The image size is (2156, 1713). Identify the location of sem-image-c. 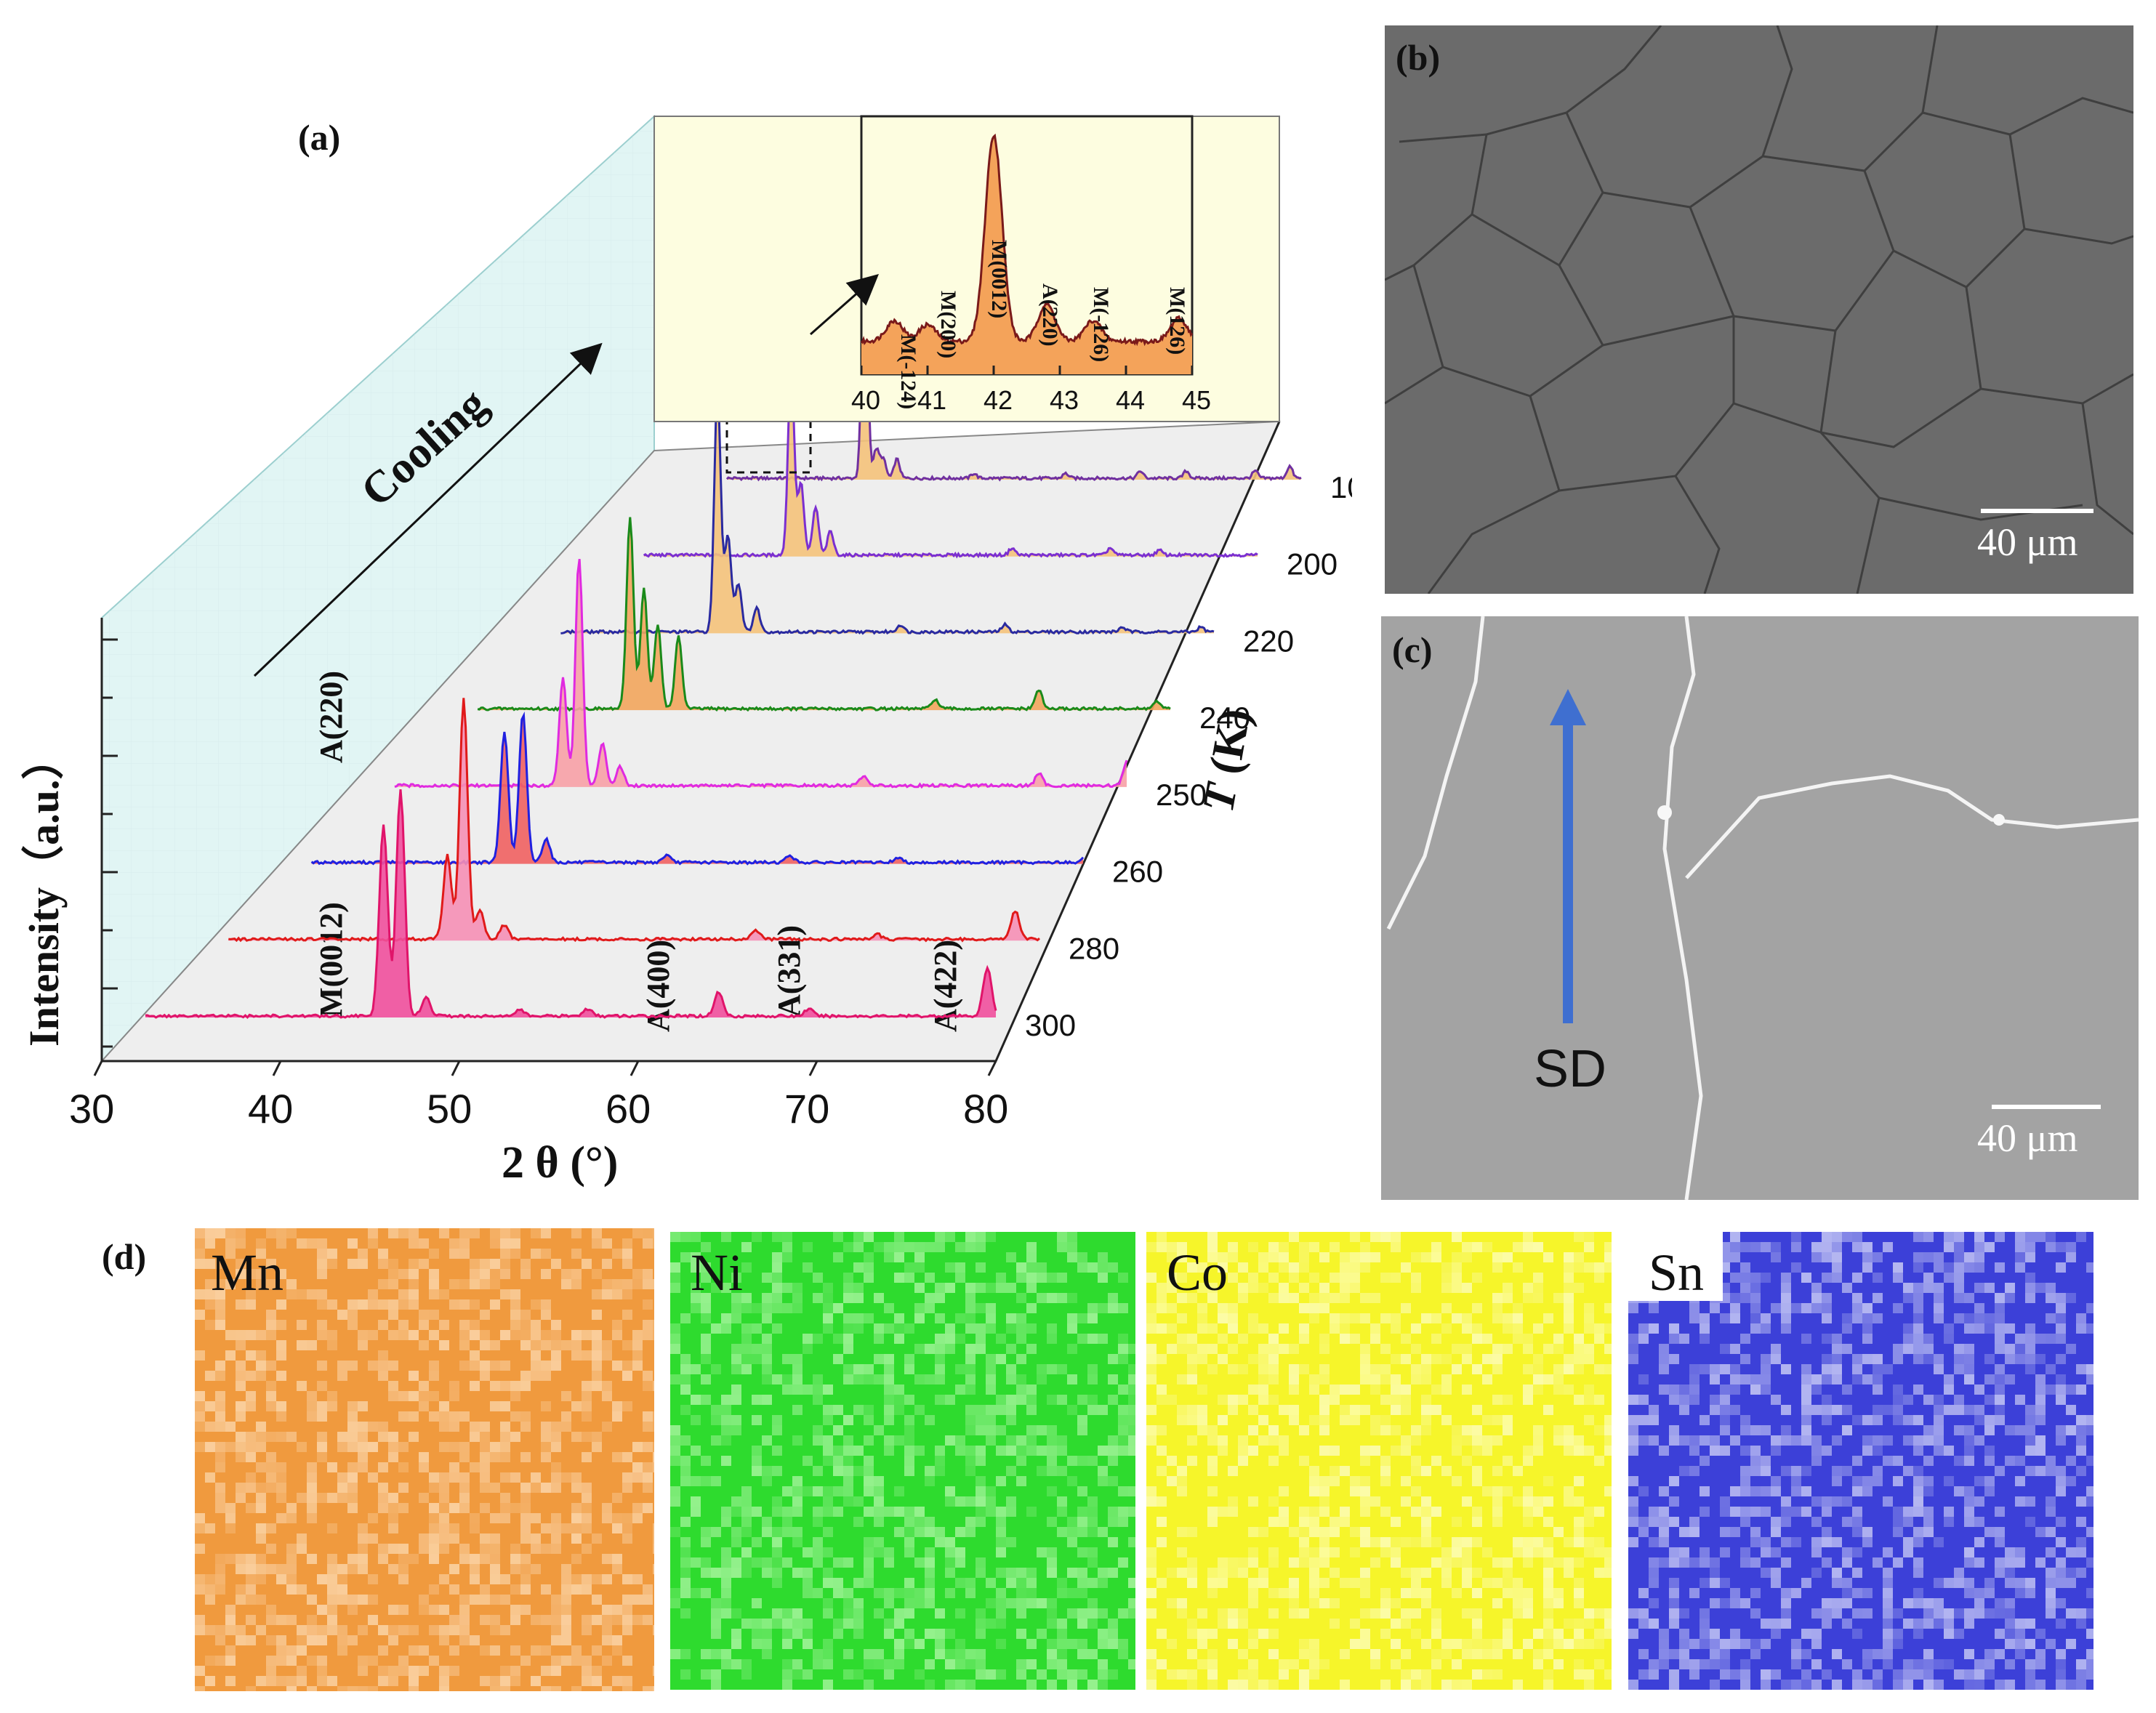
(1760, 908).